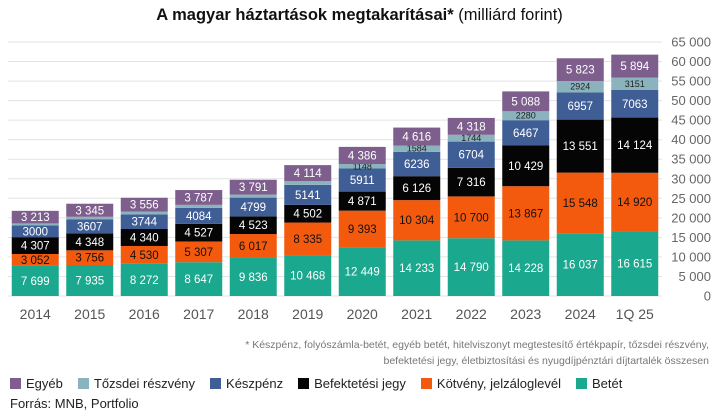  I want to click on data-label: 14 228, so click(525, 269).